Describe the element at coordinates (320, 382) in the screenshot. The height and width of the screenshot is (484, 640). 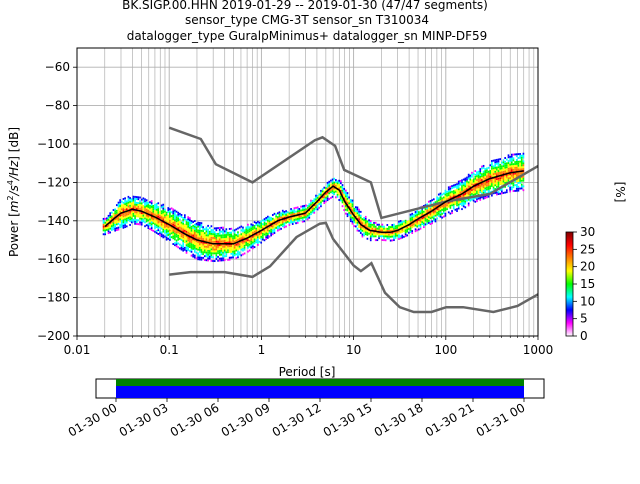
I see `timeline-bar-green` at that location.